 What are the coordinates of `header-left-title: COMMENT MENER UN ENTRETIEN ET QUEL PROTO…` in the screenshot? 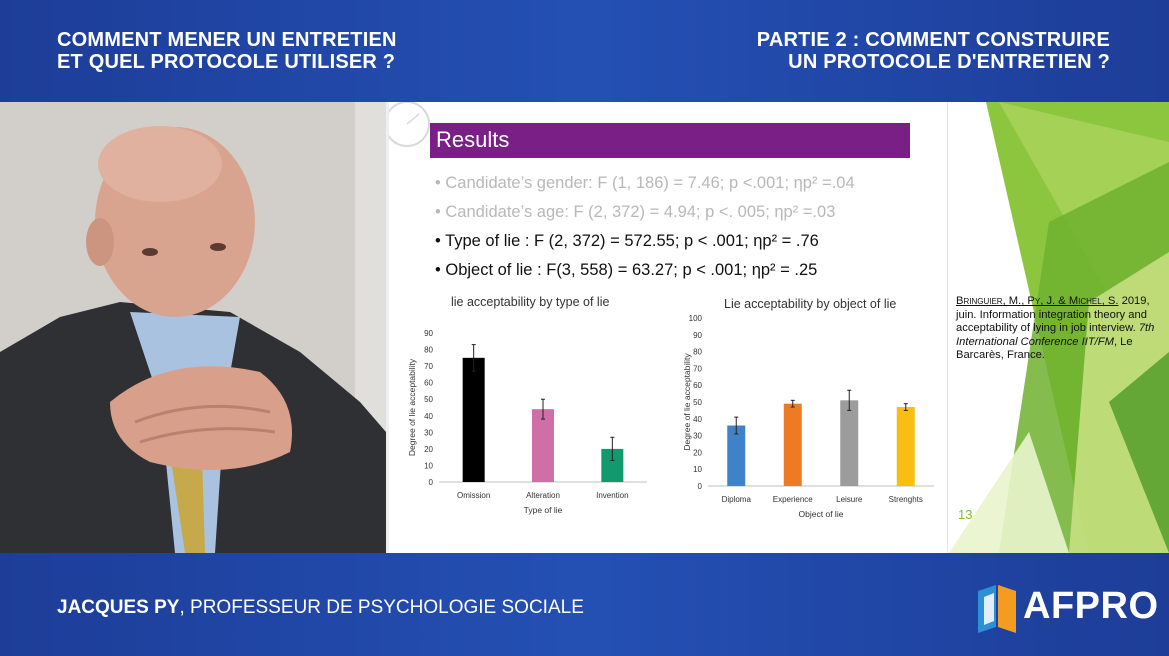 It's located at (227, 51).